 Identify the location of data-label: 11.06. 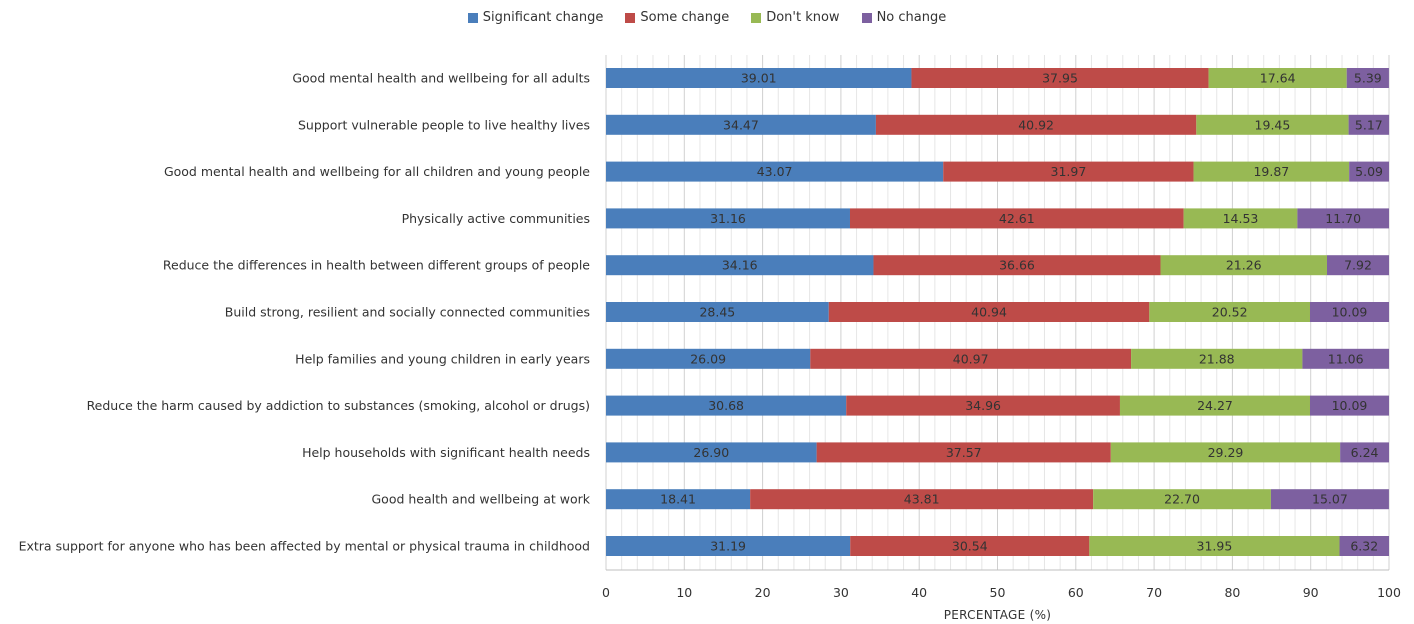
(1346, 358).